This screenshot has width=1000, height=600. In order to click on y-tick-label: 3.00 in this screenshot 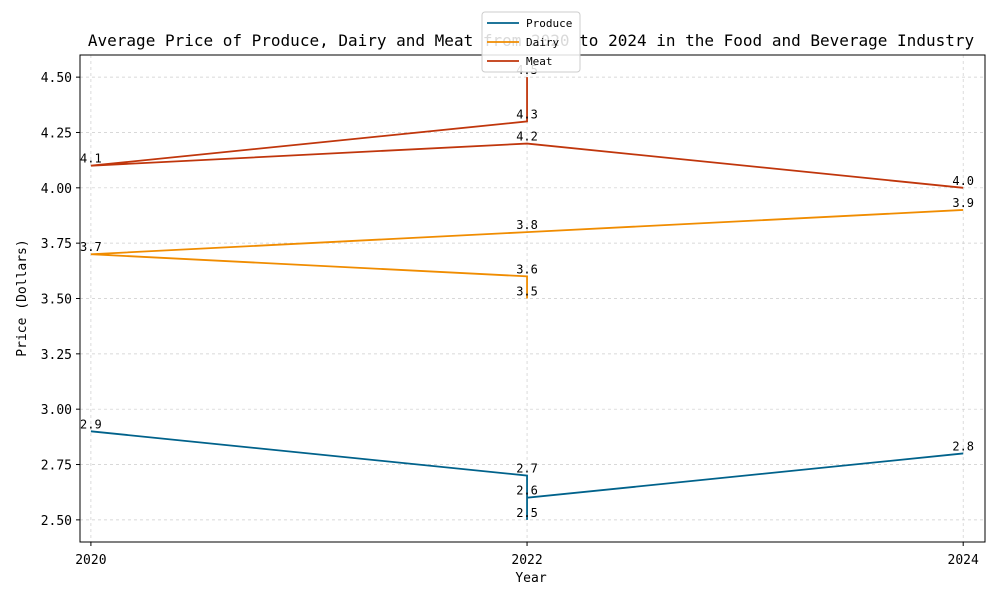, I will do `click(56, 410)`.